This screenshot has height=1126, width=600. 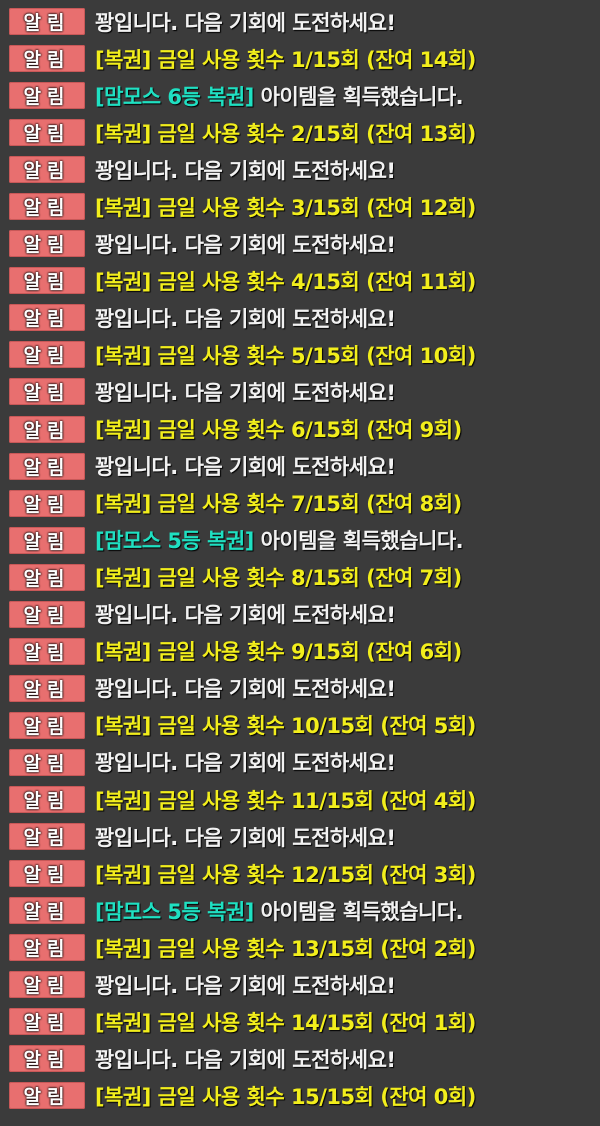 I want to click on message-text: [복권] 금일 사용 횟수 13/15회 (잔여 2회), so click(x=285, y=948).